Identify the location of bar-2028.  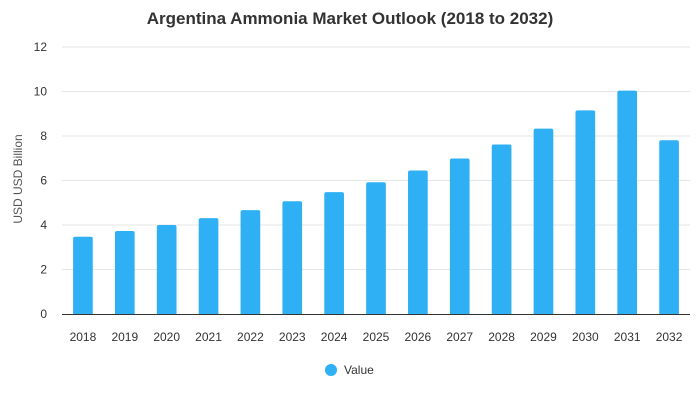
(501, 229).